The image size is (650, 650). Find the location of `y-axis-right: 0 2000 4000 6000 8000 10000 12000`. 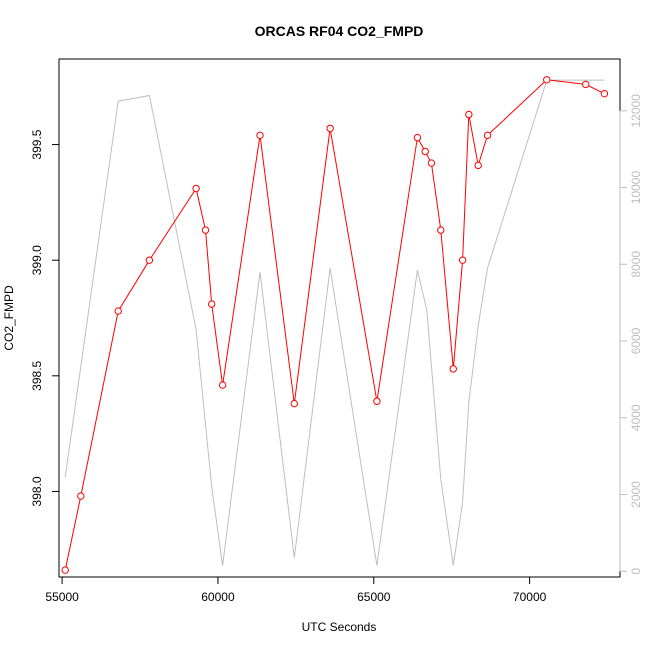

y-axis-right: 0 2000 4000 6000 8000 10000 12000 is located at coordinates (631, 334).